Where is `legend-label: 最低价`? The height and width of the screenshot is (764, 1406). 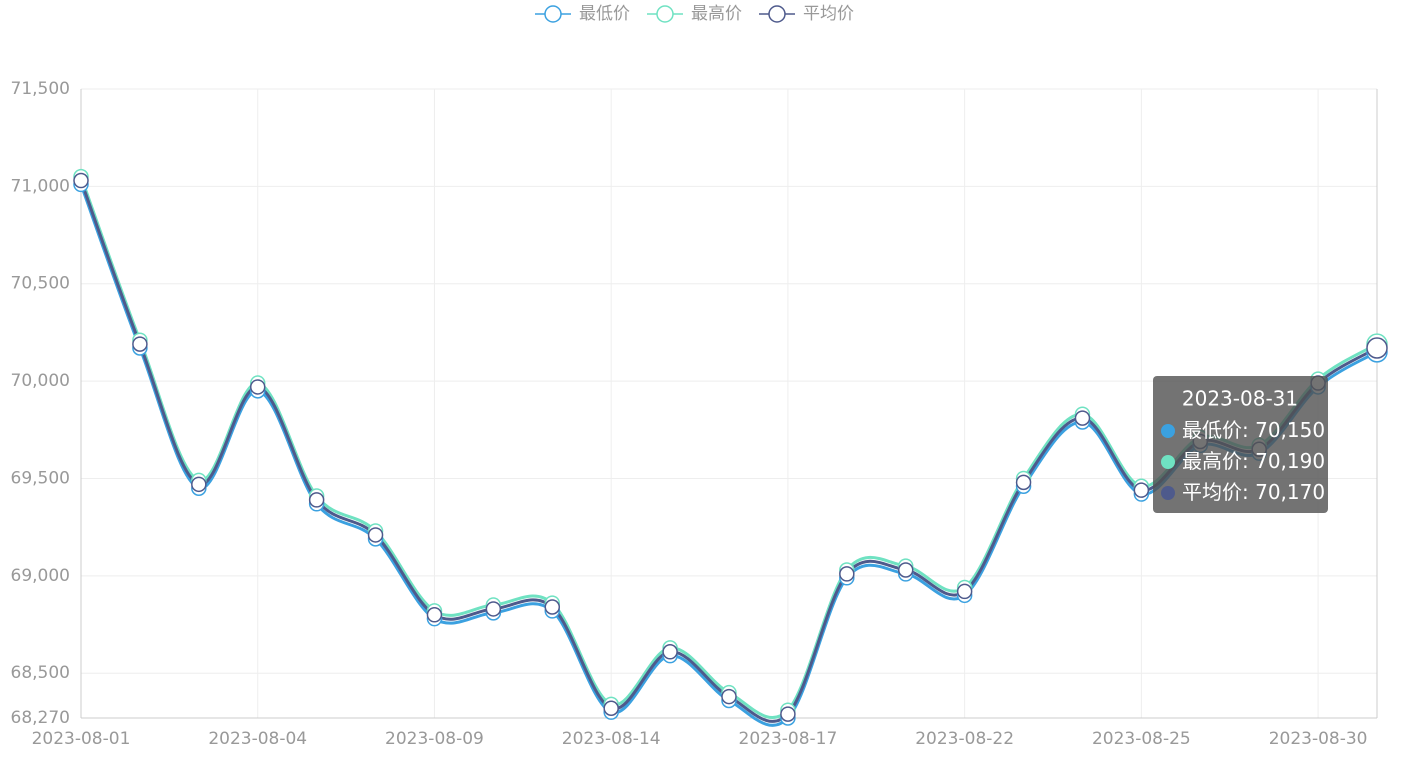 legend-label: 最低价 is located at coordinates (604, 14).